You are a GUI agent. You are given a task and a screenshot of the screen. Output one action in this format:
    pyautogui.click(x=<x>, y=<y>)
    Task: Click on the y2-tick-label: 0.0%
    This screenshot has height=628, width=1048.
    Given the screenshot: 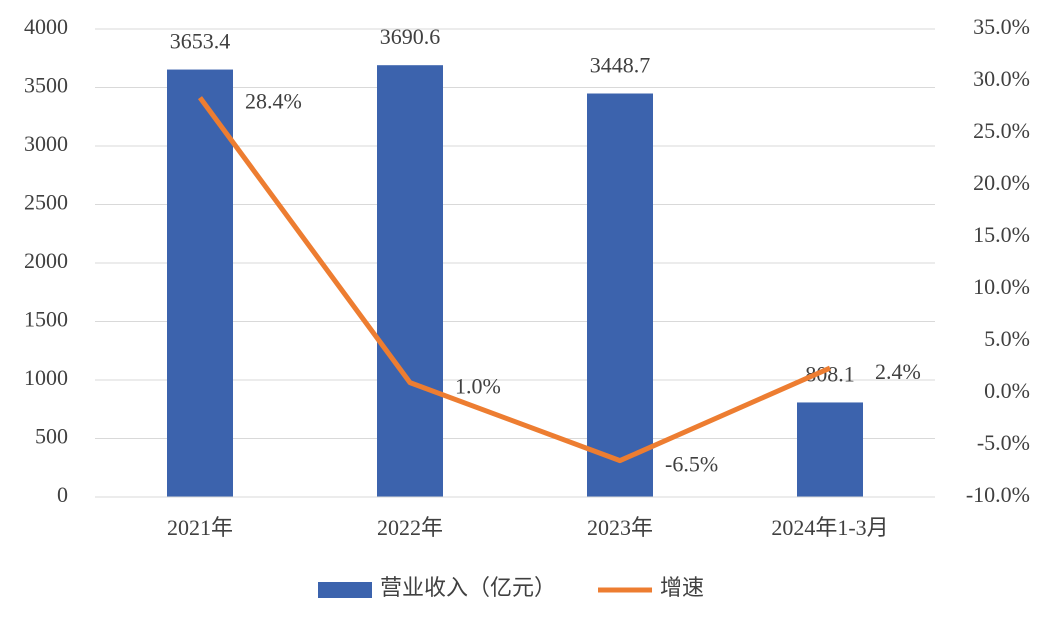 What is the action you would take?
    pyautogui.click(x=1007, y=390)
    